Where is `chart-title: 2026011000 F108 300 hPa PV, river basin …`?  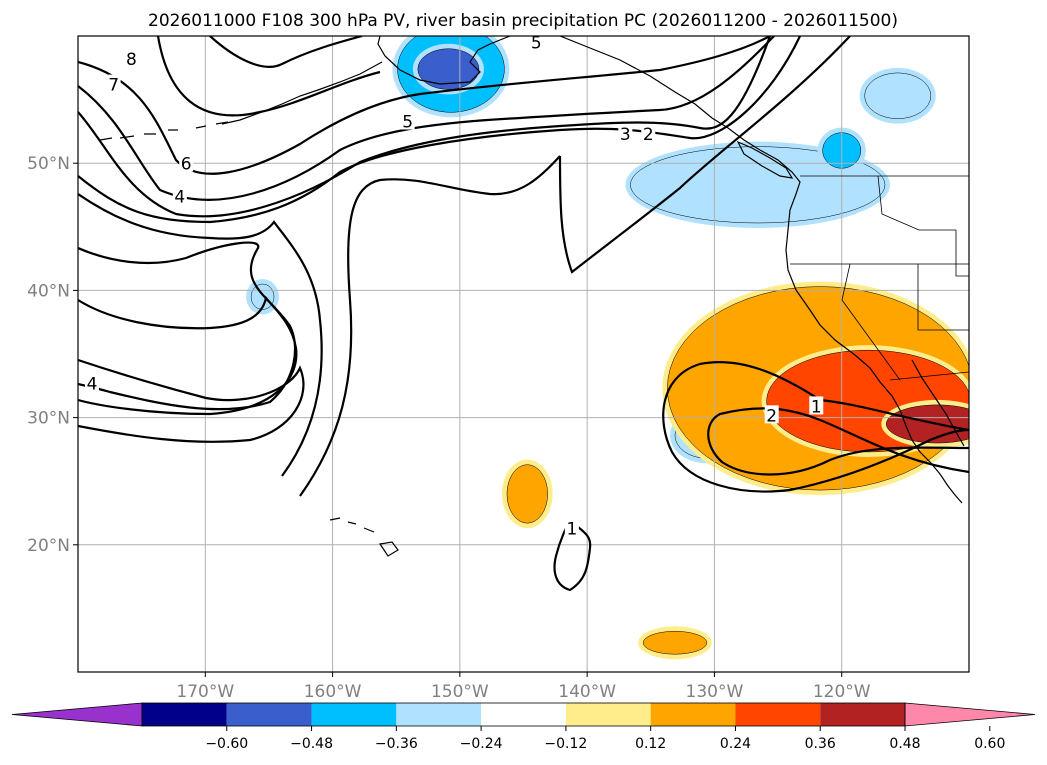 chart-title: 2026011000 F108 300 hPa PV, river basin … is located at coordinates (523, 21).